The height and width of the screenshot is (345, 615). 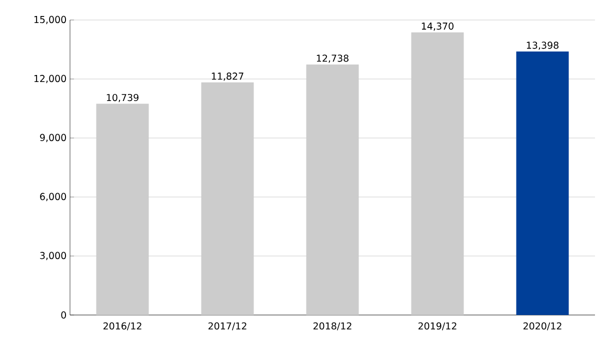 I want to click on data-label: 10,739, so click(x=122, y=98).